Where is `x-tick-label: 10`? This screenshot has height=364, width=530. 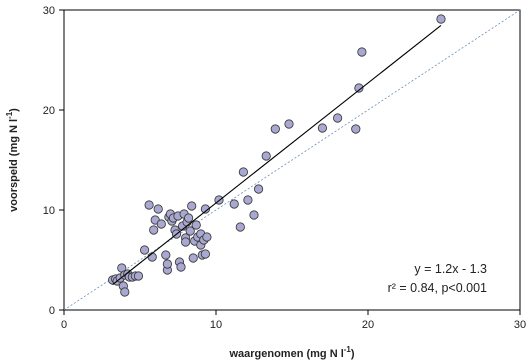 x-tick-label: 10 is located at coordinates (216, 325).